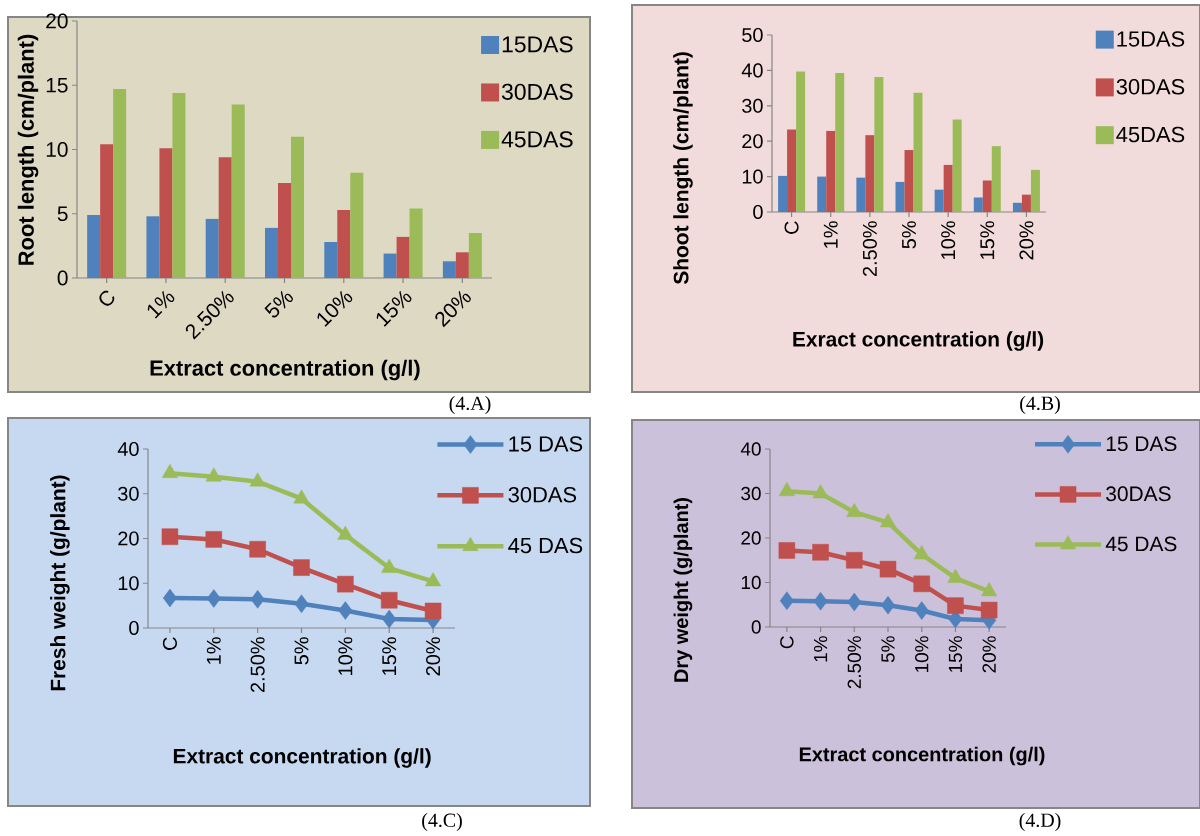 The height and width of the screenshot is (836, 1200). What do you see at coordinates (918, 341) in the screenshot?
I see `x-axis-title: Exract concentration (g/l)` at bounding box center [918, 341].